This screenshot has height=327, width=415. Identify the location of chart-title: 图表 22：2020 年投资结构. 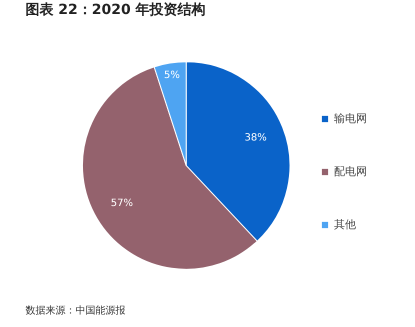
(115, 10).